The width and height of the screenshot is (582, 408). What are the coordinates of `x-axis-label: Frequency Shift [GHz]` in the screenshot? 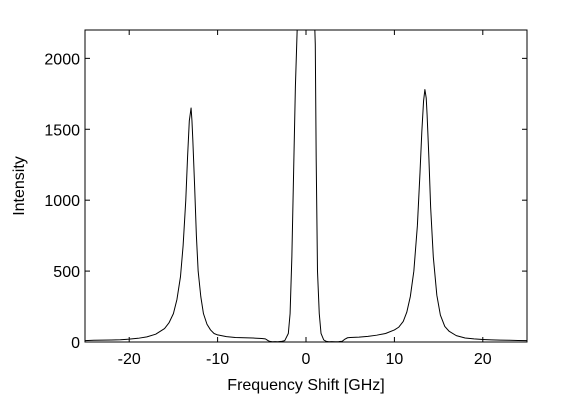 It's located at (305, 385).